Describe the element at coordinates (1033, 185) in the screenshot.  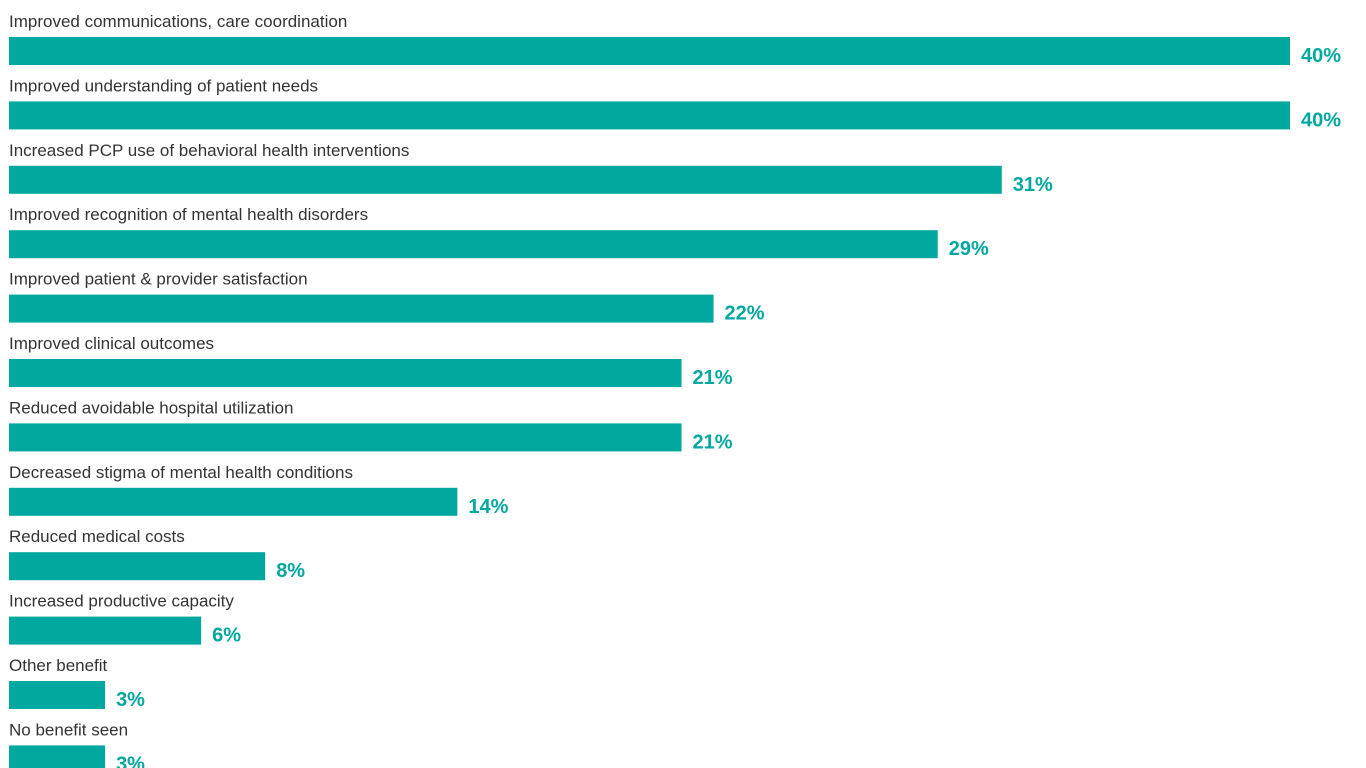
I see `value-label: 31%` at that location.